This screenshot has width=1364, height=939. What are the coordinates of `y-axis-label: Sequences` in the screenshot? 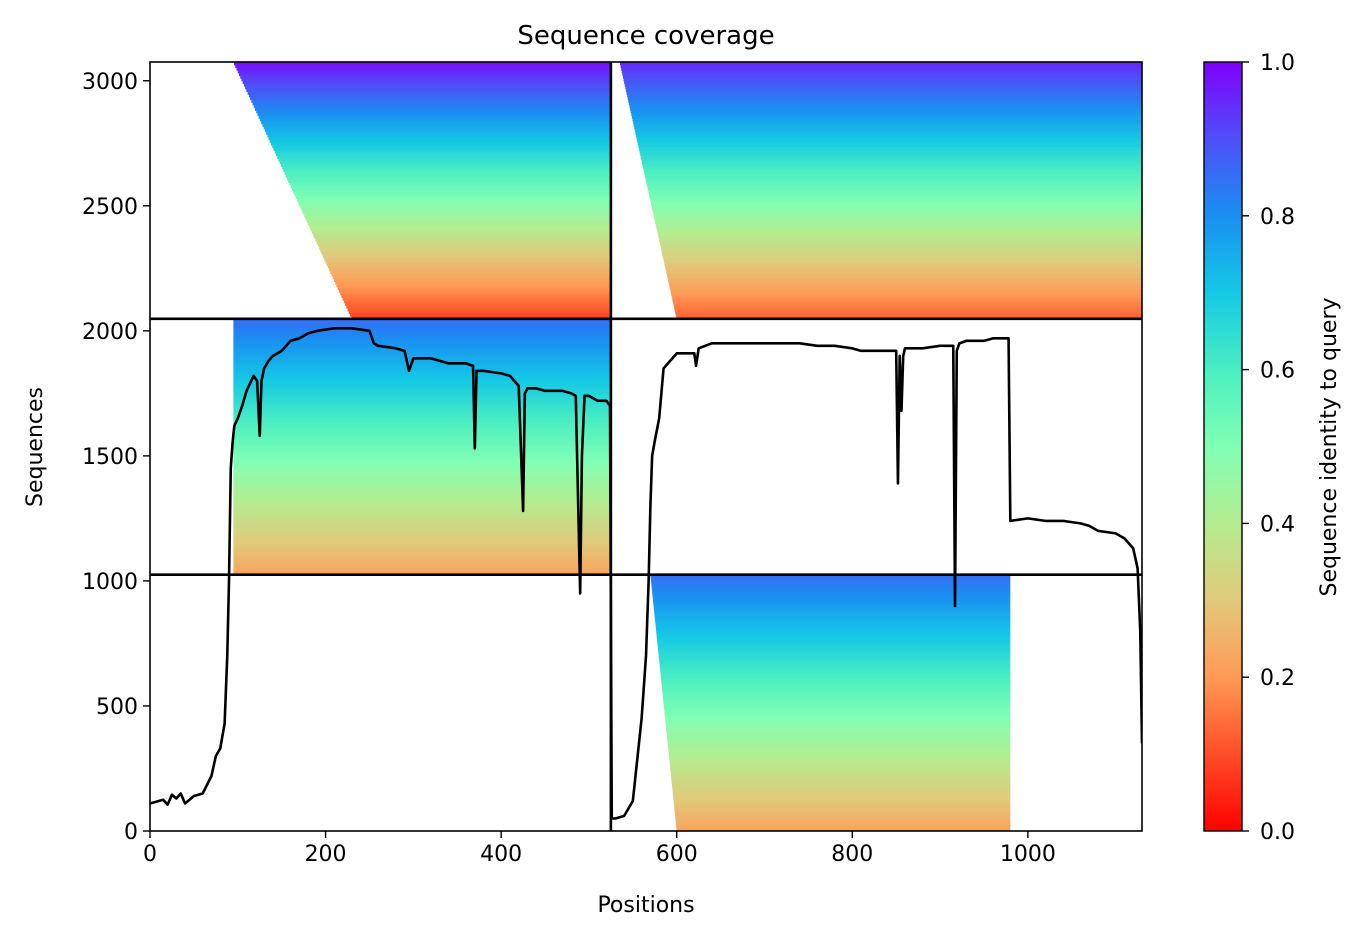 It's located at (35, 447).